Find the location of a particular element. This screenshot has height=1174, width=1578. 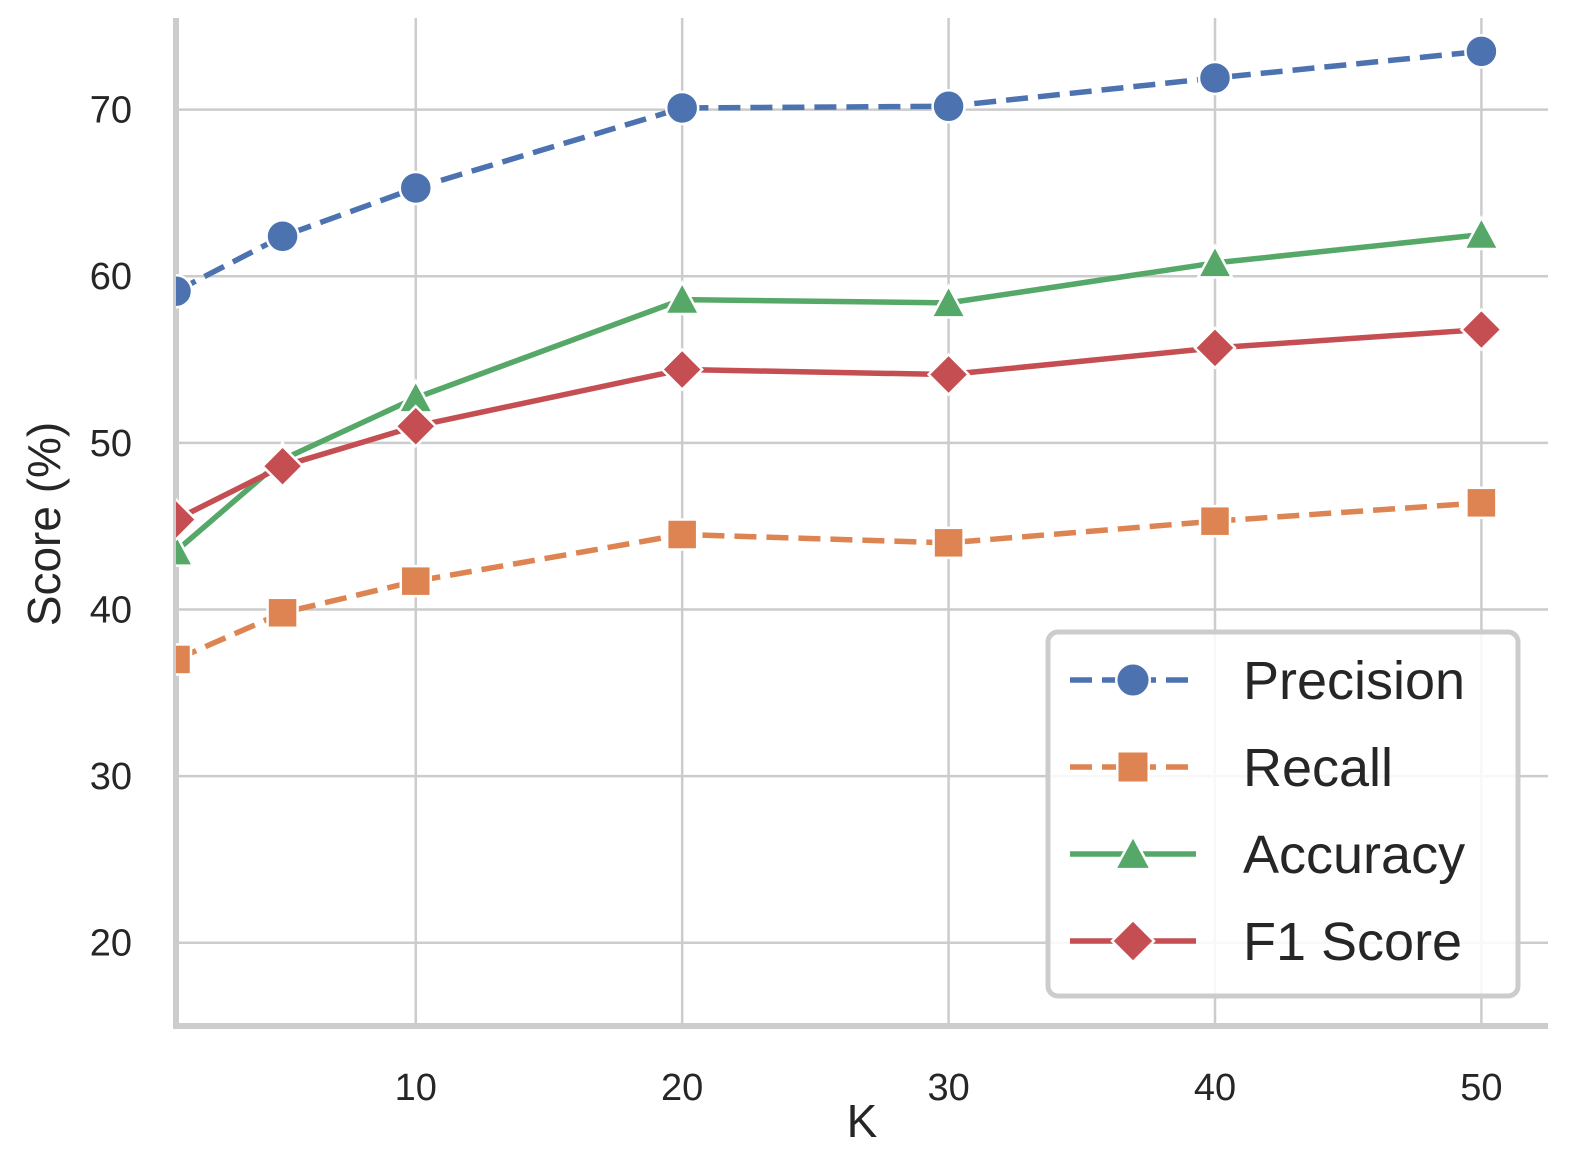

legend-label-precision: Precision is located at coordinates (1354, 681).